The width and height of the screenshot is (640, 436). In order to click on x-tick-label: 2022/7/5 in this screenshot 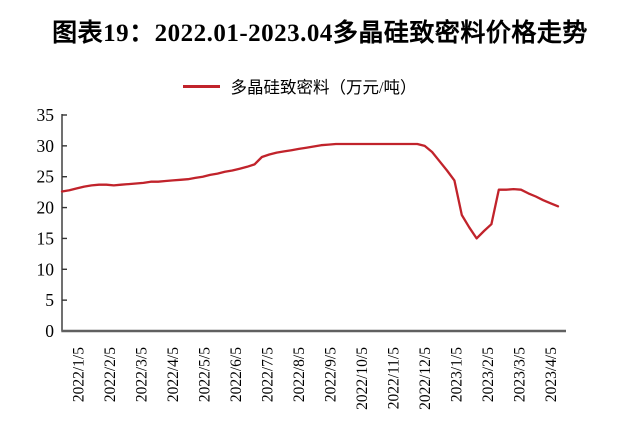, I will do `click(267, 374)`.